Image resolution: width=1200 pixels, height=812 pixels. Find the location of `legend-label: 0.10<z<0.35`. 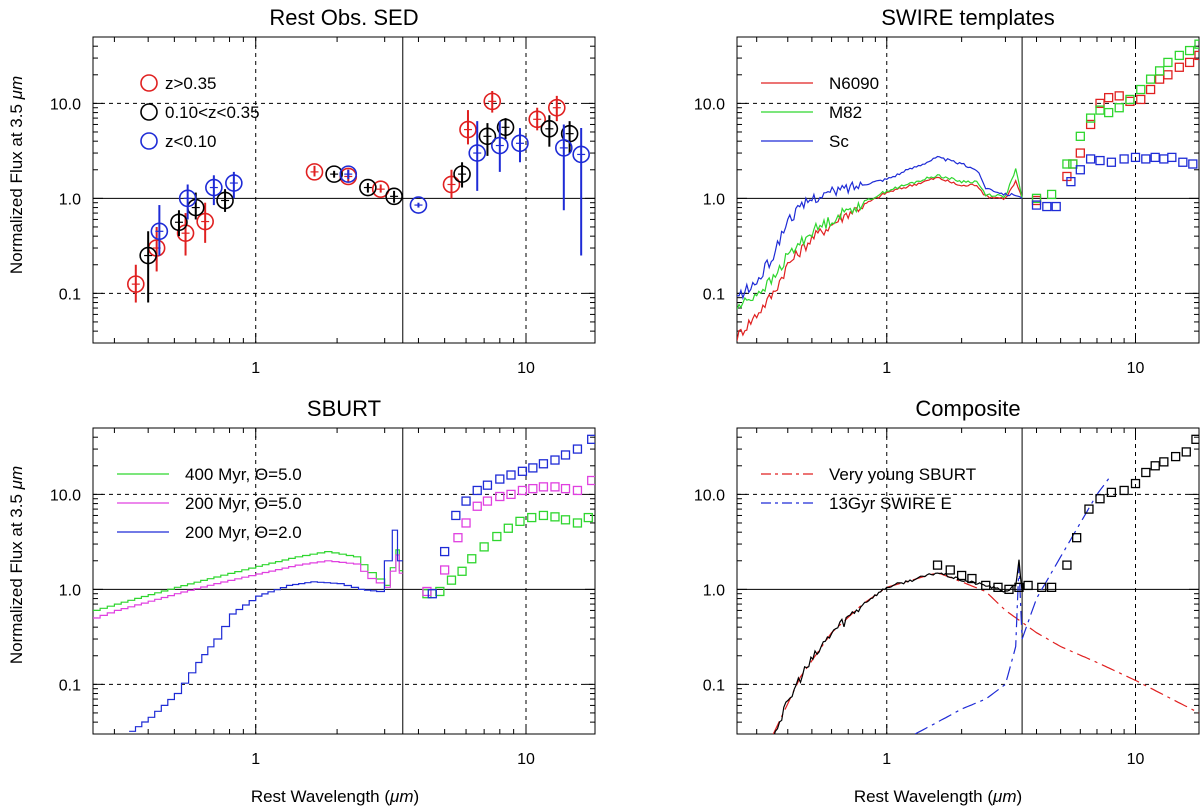

legend-label: 0.10<z<0.35 is located at coordinates (212, 112).